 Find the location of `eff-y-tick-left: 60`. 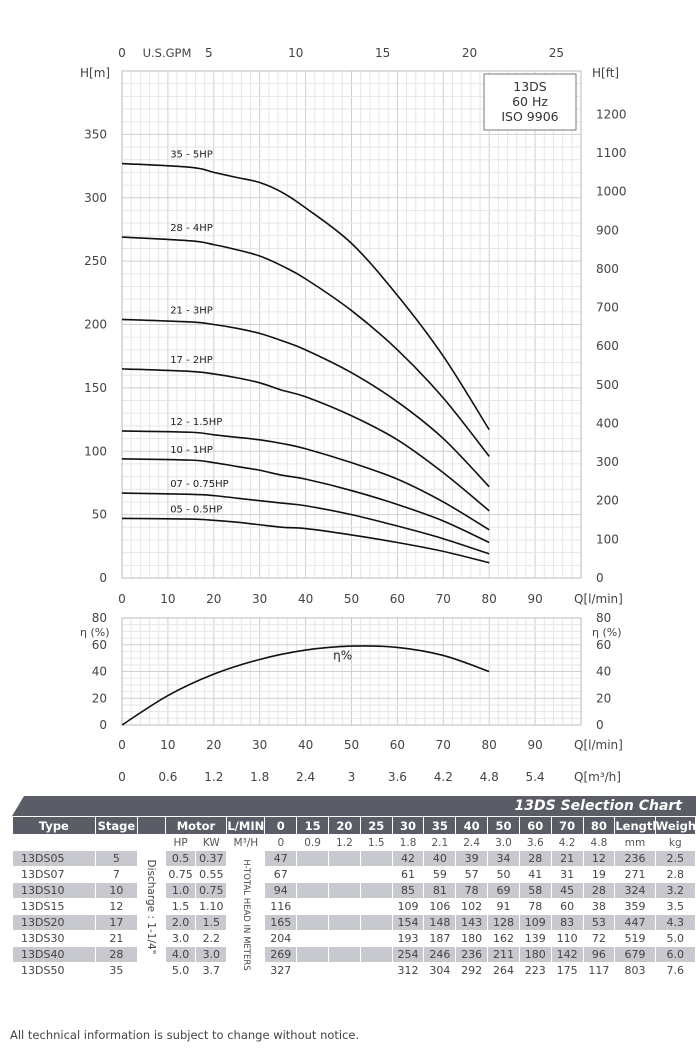

eff-y-tick-left: 60 is located at coordinates (99, 645).